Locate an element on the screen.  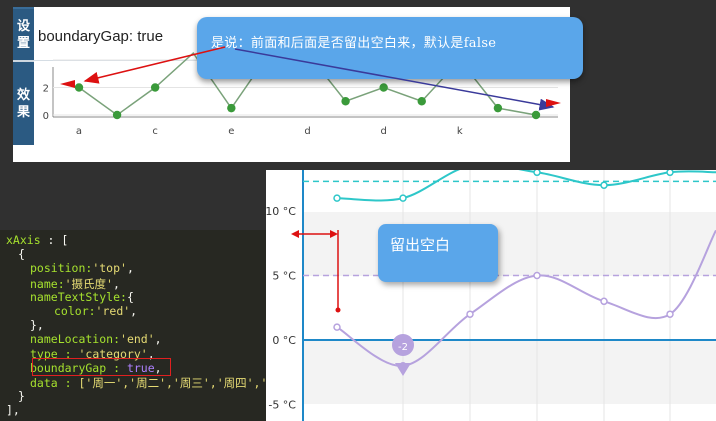
effect-label-text: 效 果 is located at coordinates (23, 103).